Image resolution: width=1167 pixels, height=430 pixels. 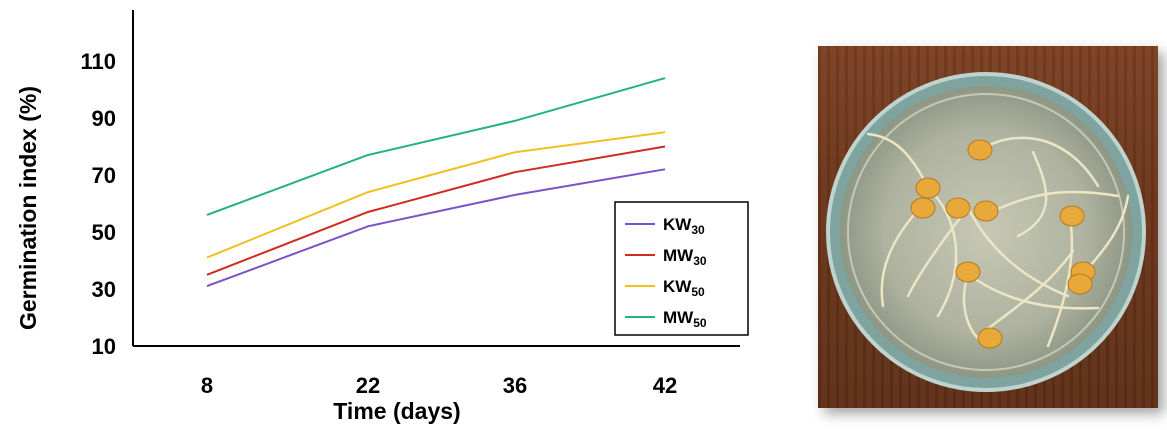 I want to click on x-axis-title: Time (days), so click(x=396, y=411).